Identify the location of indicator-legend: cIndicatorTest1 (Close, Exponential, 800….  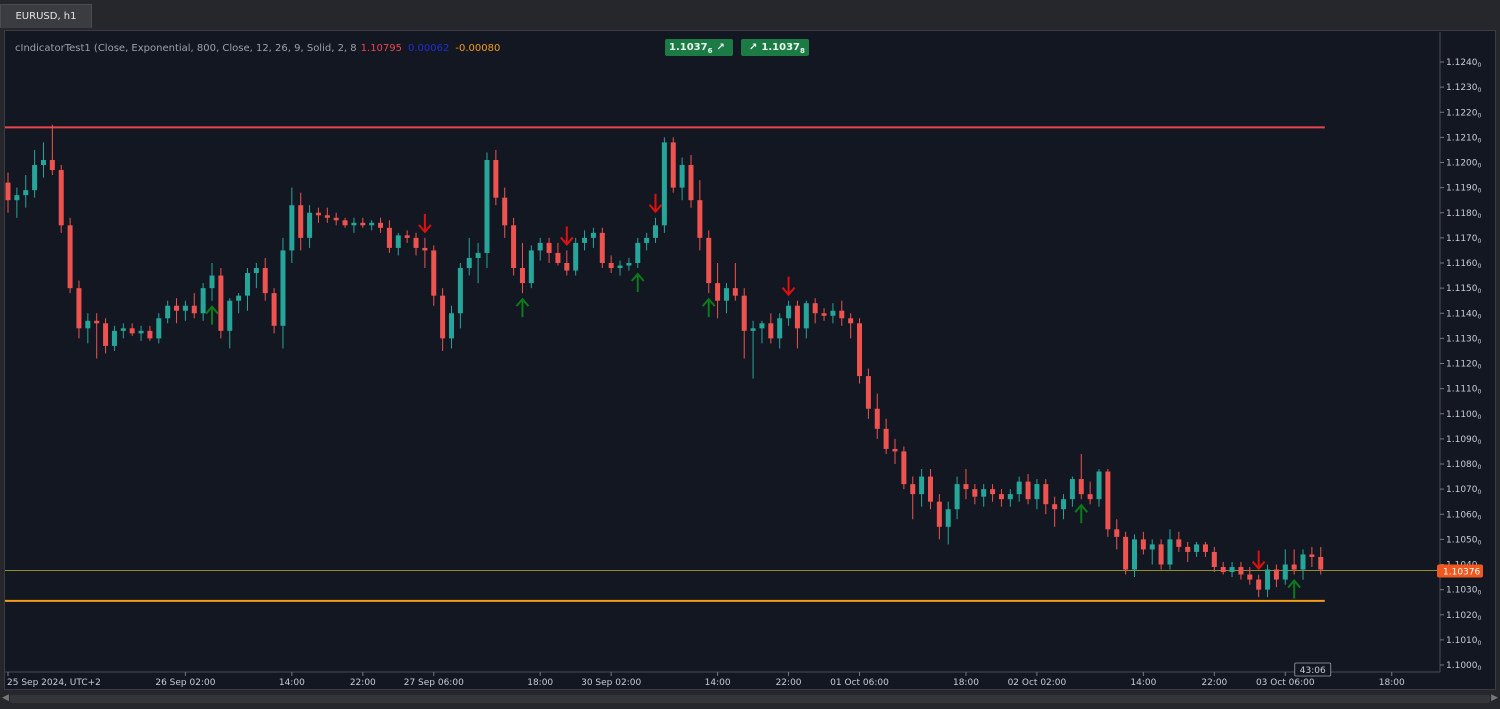
(257, 48).